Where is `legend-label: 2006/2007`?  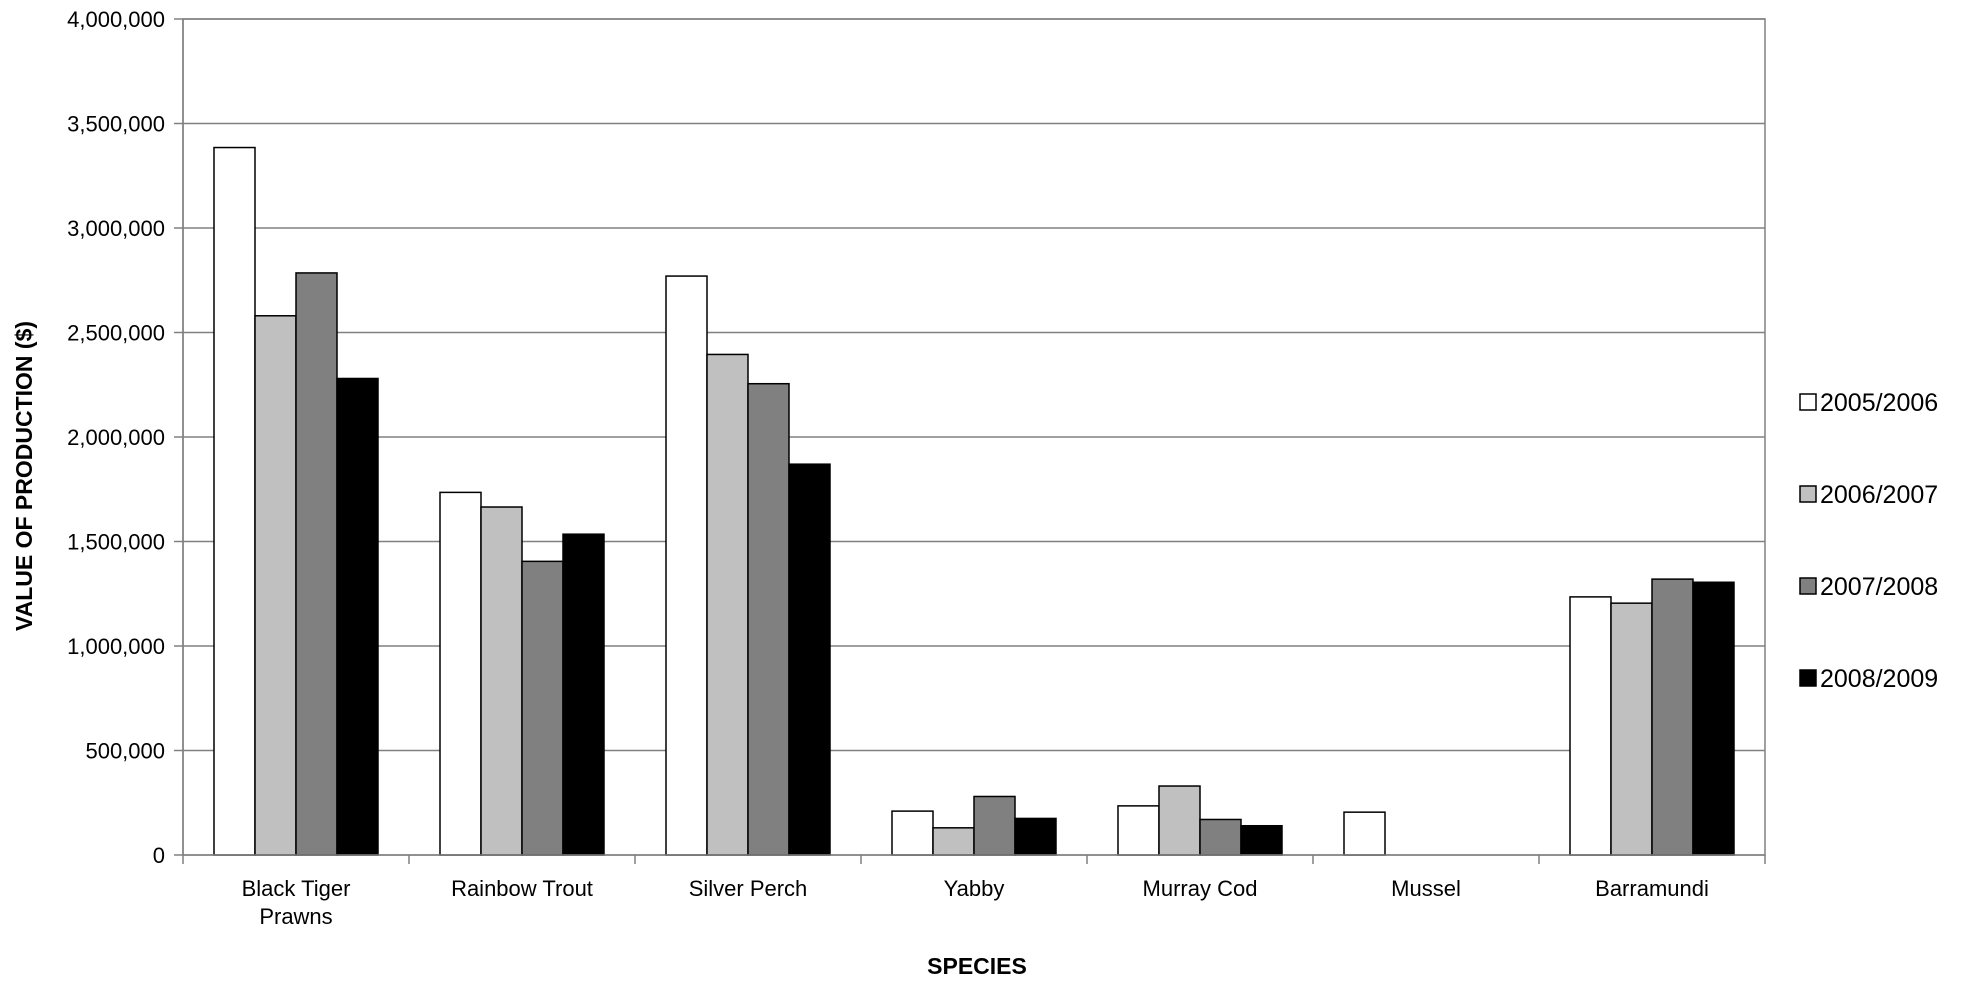
legend-label: 2006/2007 is located at coordinates (1879, 495).